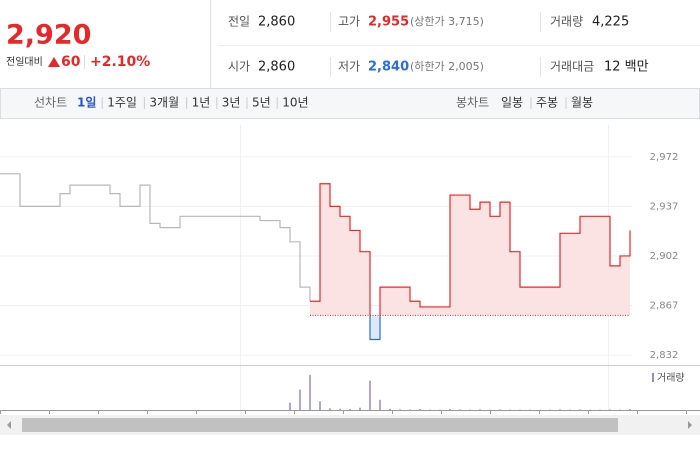  What do you see at coordinates (671, 378) in the screenshot?
I see `legend-label: 거래량` at bounding box center [671, 378].